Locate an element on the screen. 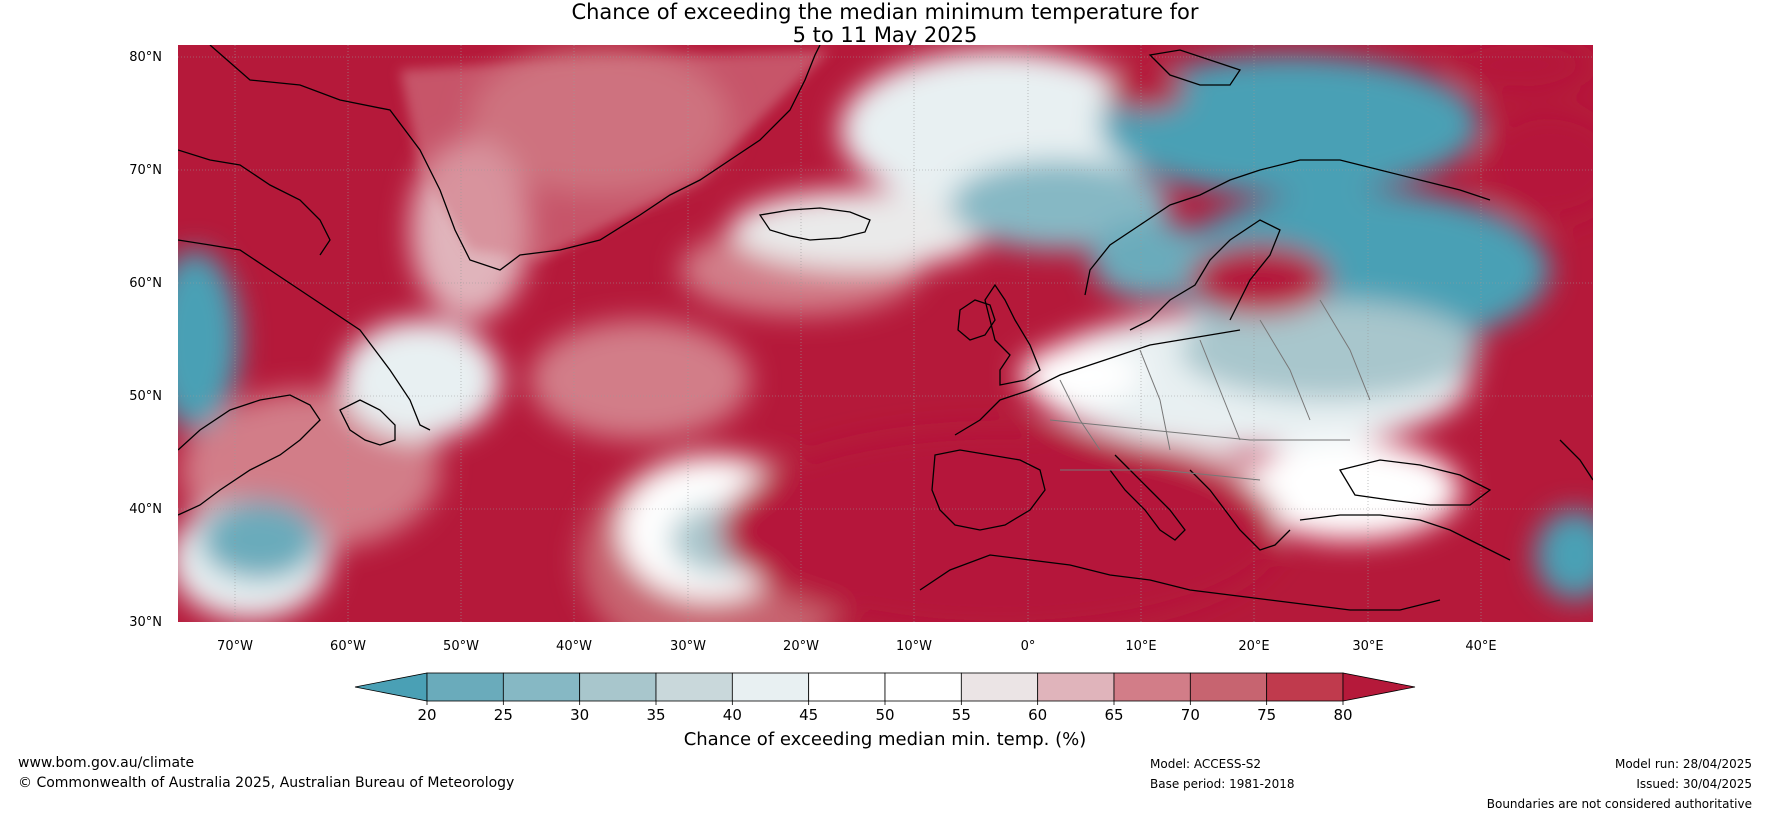 The image size is (1770, 816). lon-label-30w: 30°W is located at coordinates (688, 646).